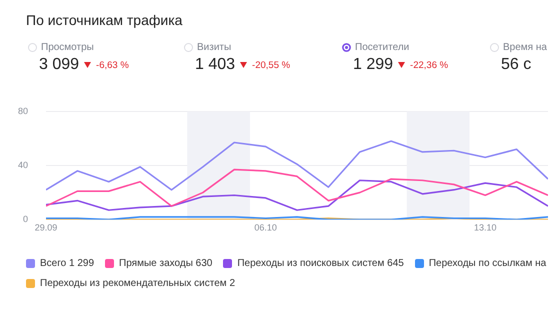 The width and height of the screenshot is (555, 311). Describe the element at coordinates (112, 65) in the screenshot. I see `text: -6,63 %` at that location.